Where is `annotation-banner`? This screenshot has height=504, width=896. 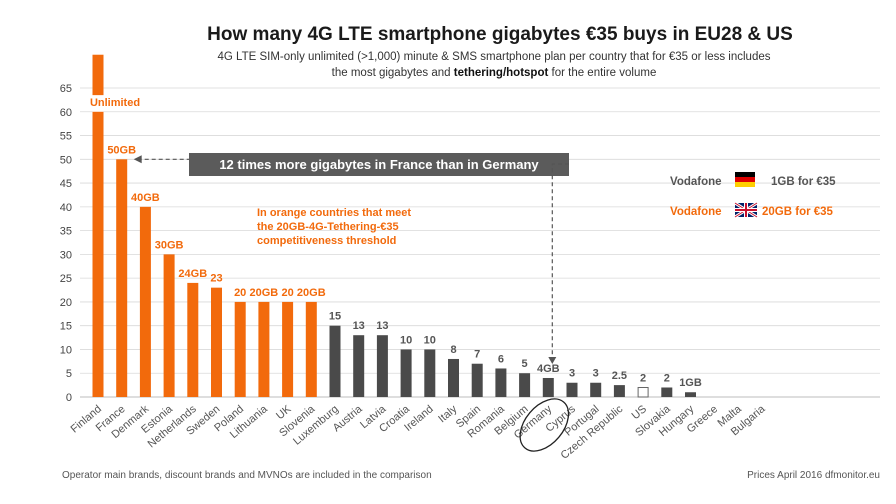 annotation-banner is located at coordinates (379, 164).